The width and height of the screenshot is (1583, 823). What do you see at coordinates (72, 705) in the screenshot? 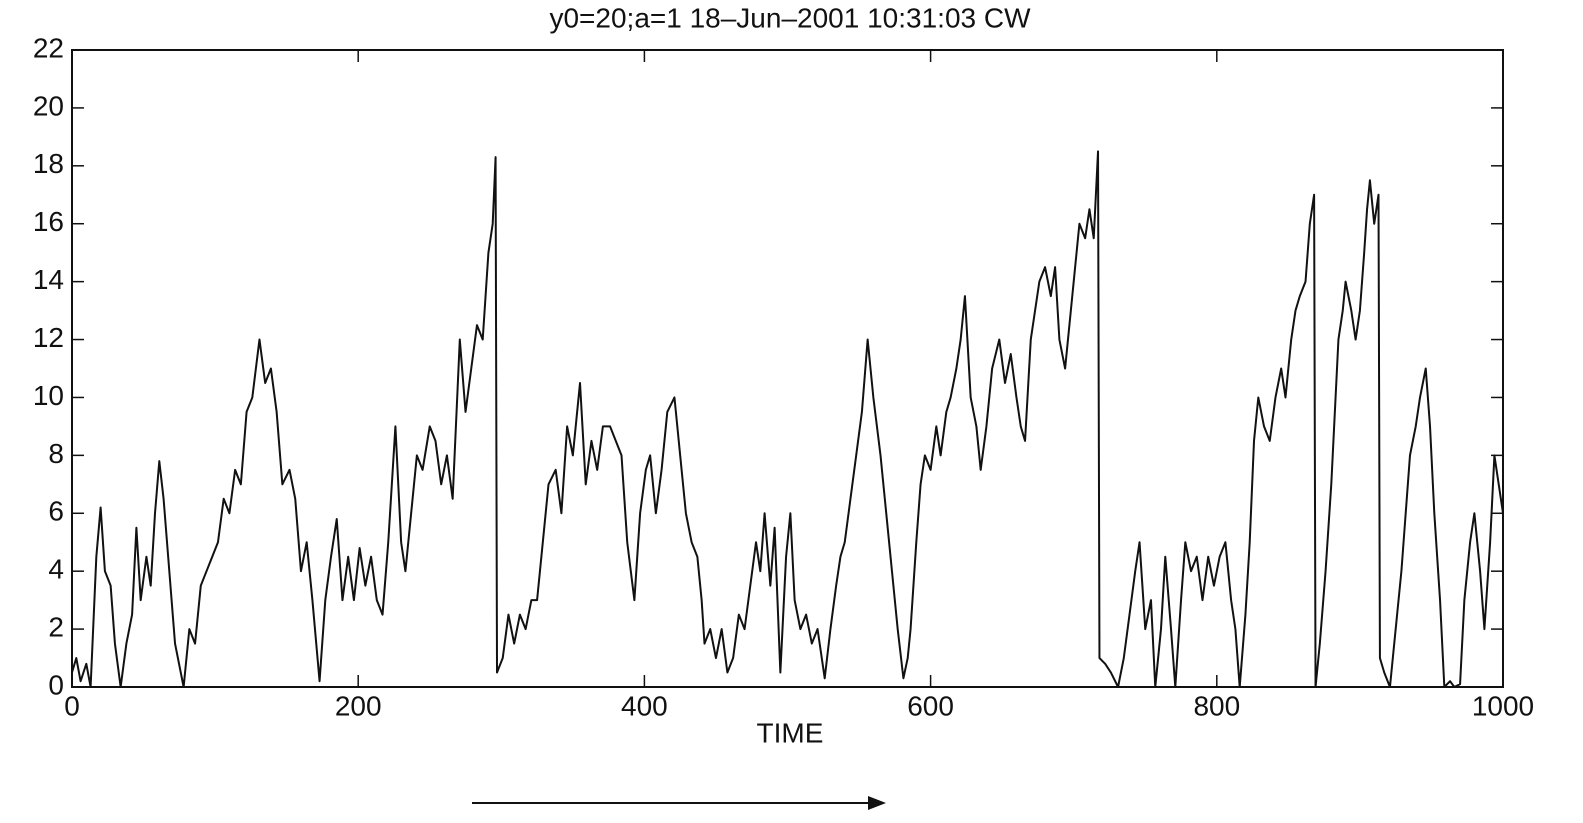
I see `x-tick-label: 0` at bounding box center [72, 705].